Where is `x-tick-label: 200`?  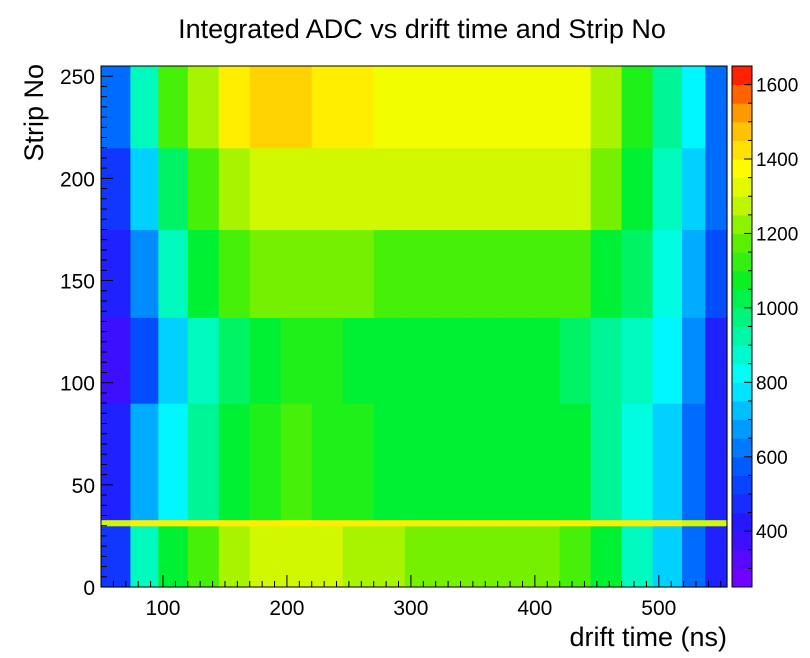
x-tick-label: 200 is located at coordinates (286, 608).